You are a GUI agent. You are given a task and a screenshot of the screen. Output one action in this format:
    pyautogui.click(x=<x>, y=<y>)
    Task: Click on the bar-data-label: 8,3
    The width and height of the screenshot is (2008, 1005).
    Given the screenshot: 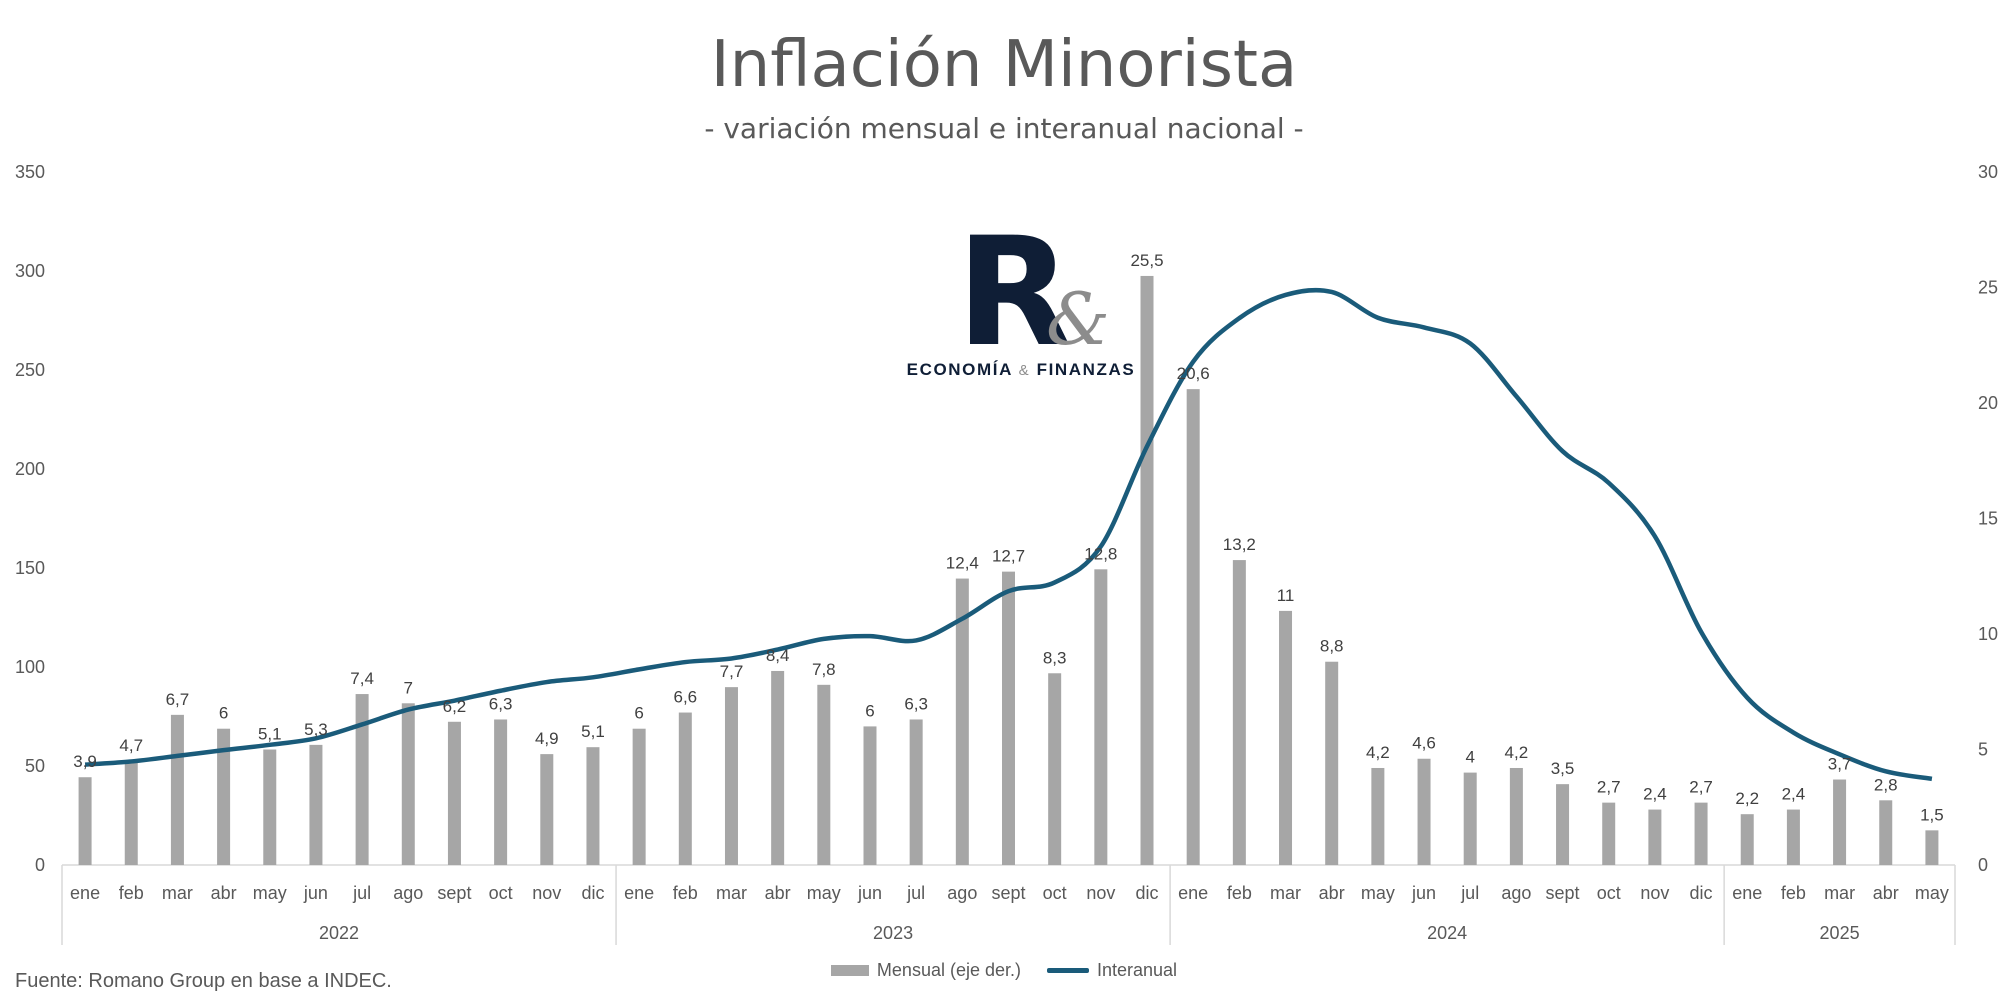 What is the action you would take?
    pyautogui.click(x=1055, y=657)
    